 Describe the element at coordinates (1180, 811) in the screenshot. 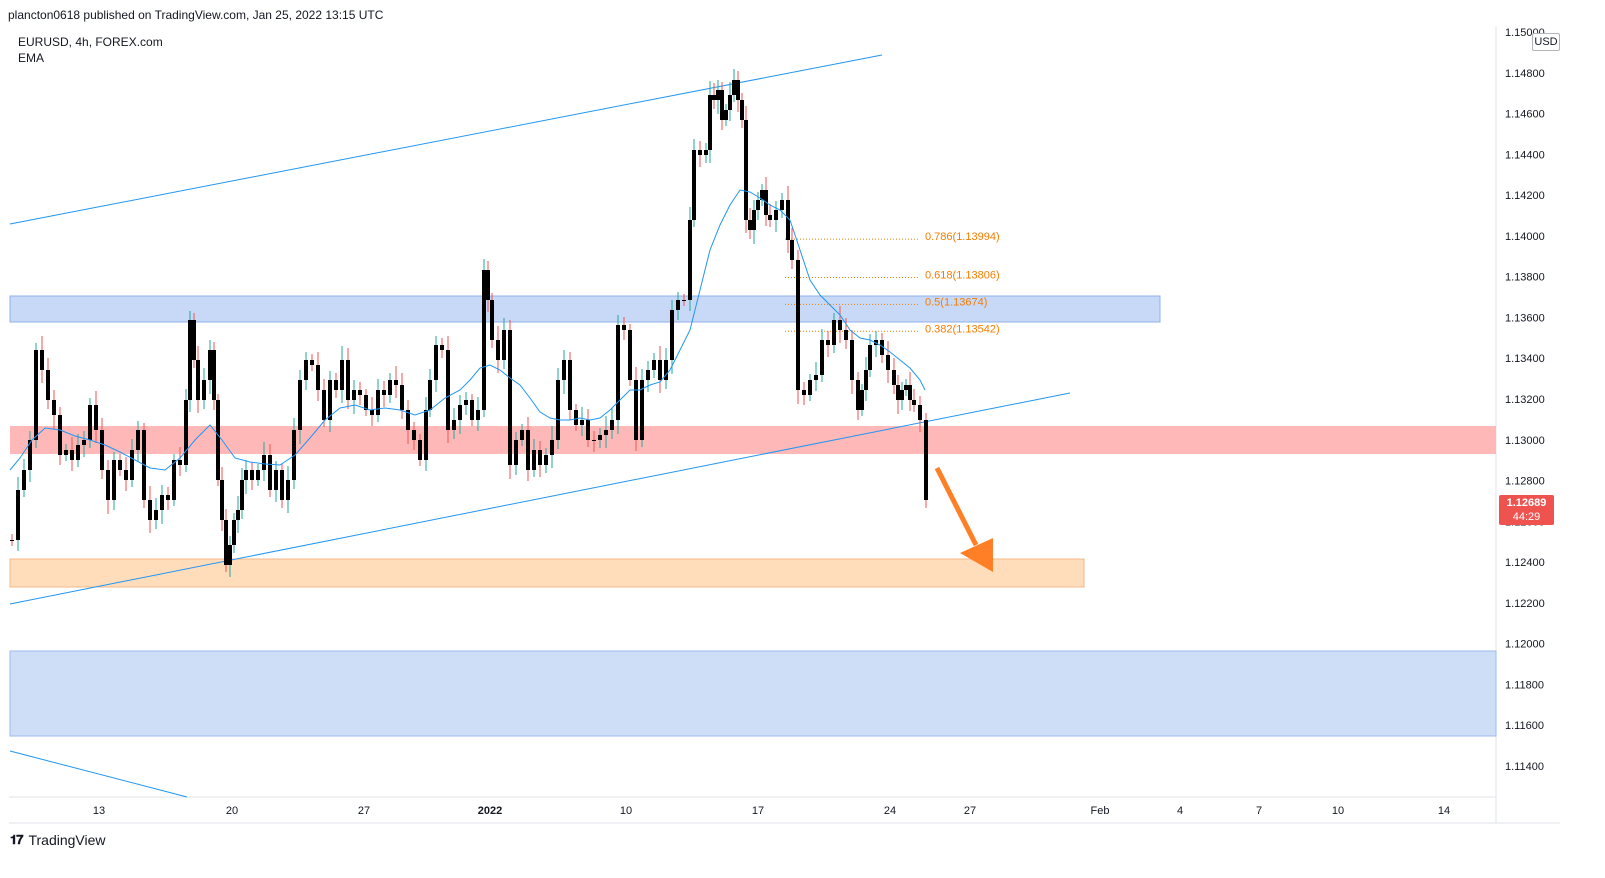

I see `time-tick-label: 4` at that location.